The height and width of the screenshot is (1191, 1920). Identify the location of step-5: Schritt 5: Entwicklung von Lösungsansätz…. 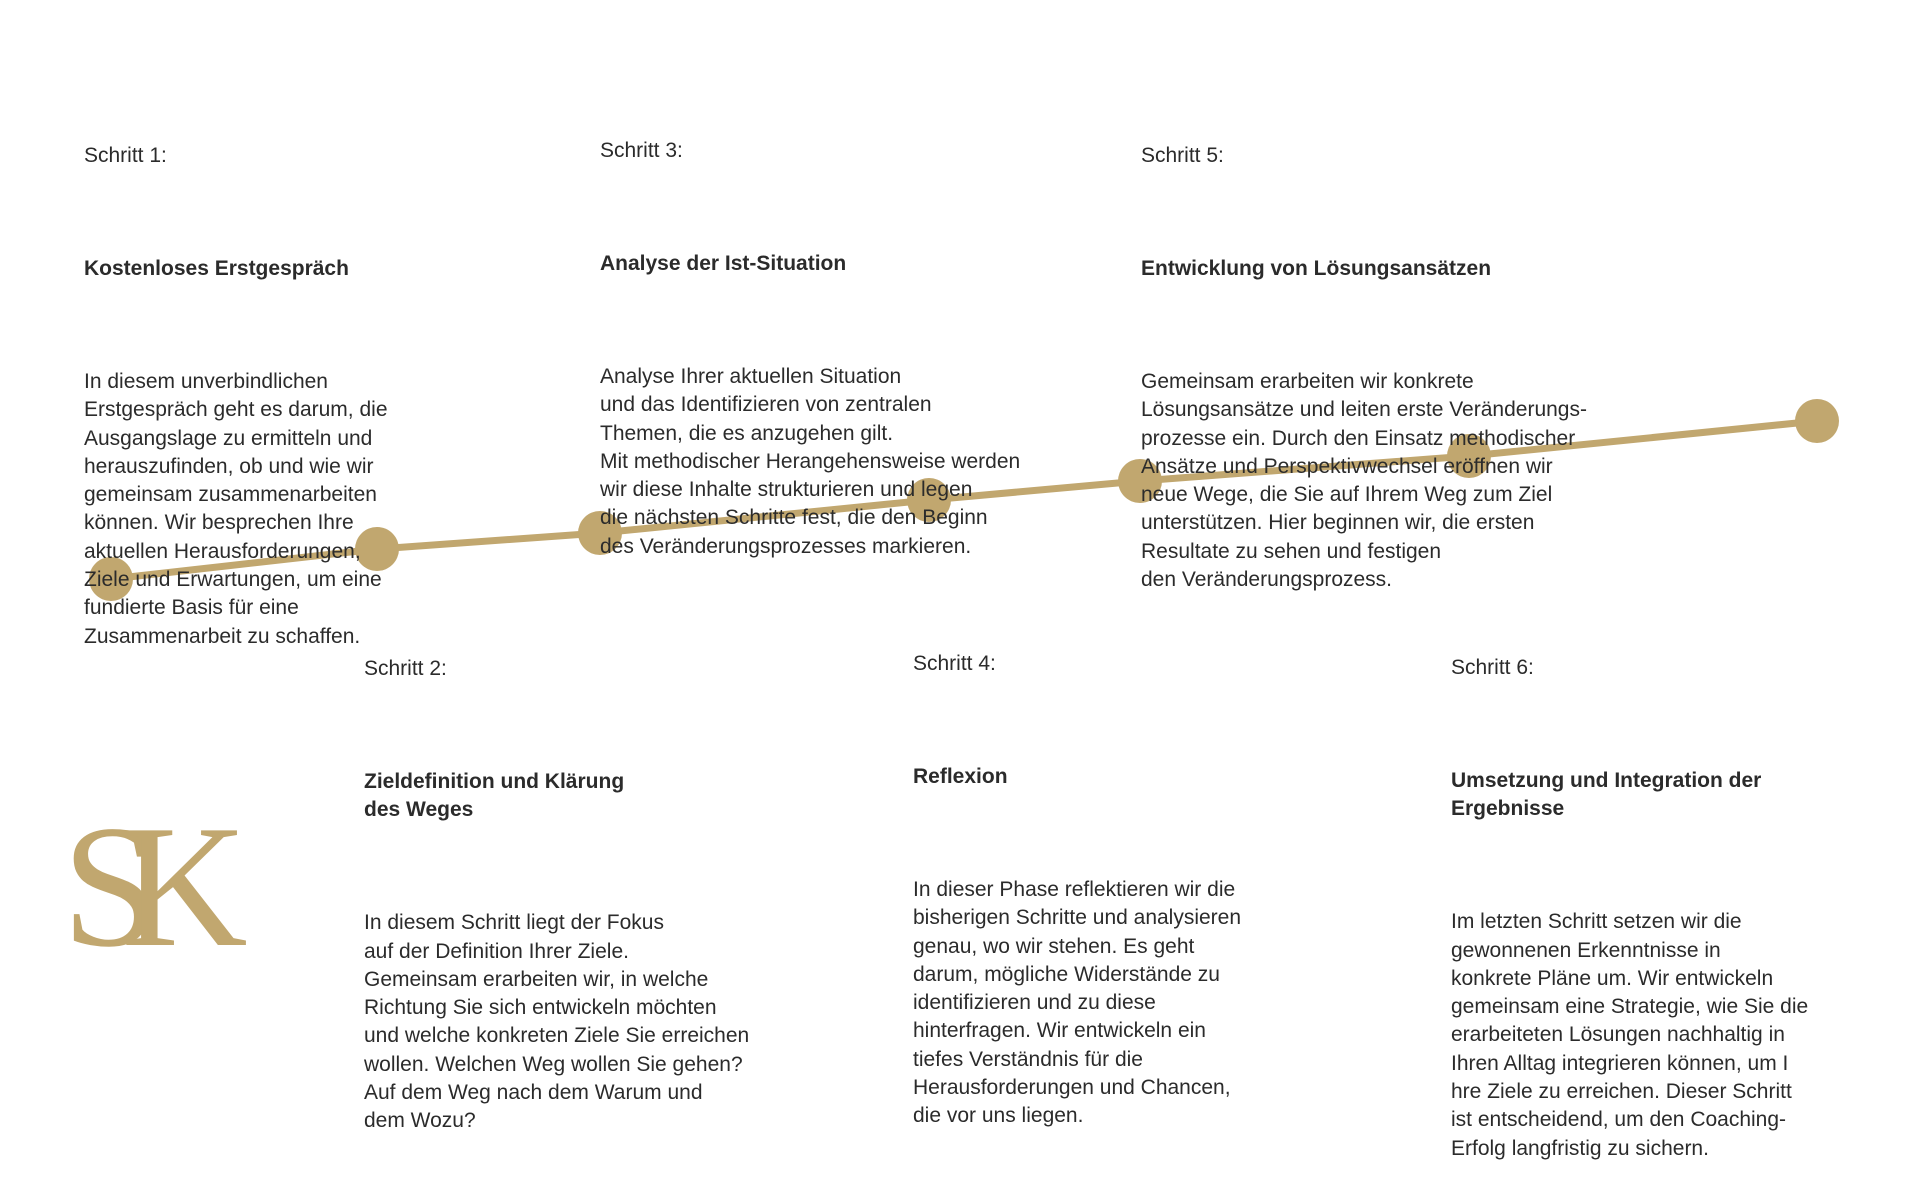
(1364, 354).